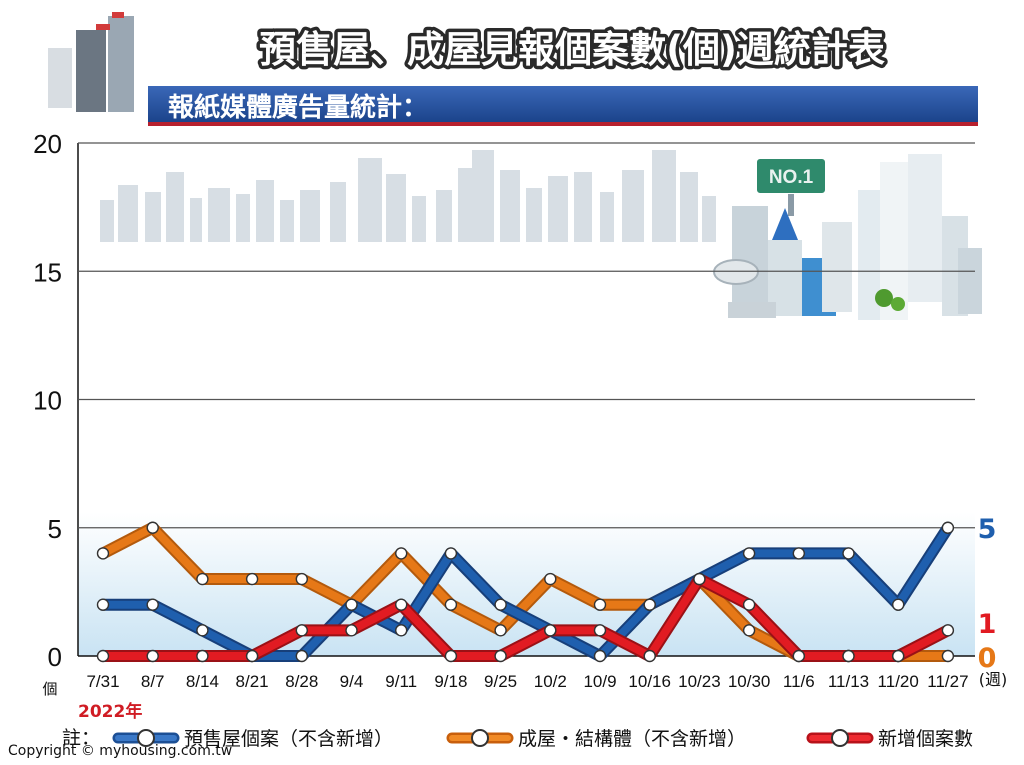 This screenshot has height=765, width=1024. I want to click on y-tick-label: 20, so click(47, 144).